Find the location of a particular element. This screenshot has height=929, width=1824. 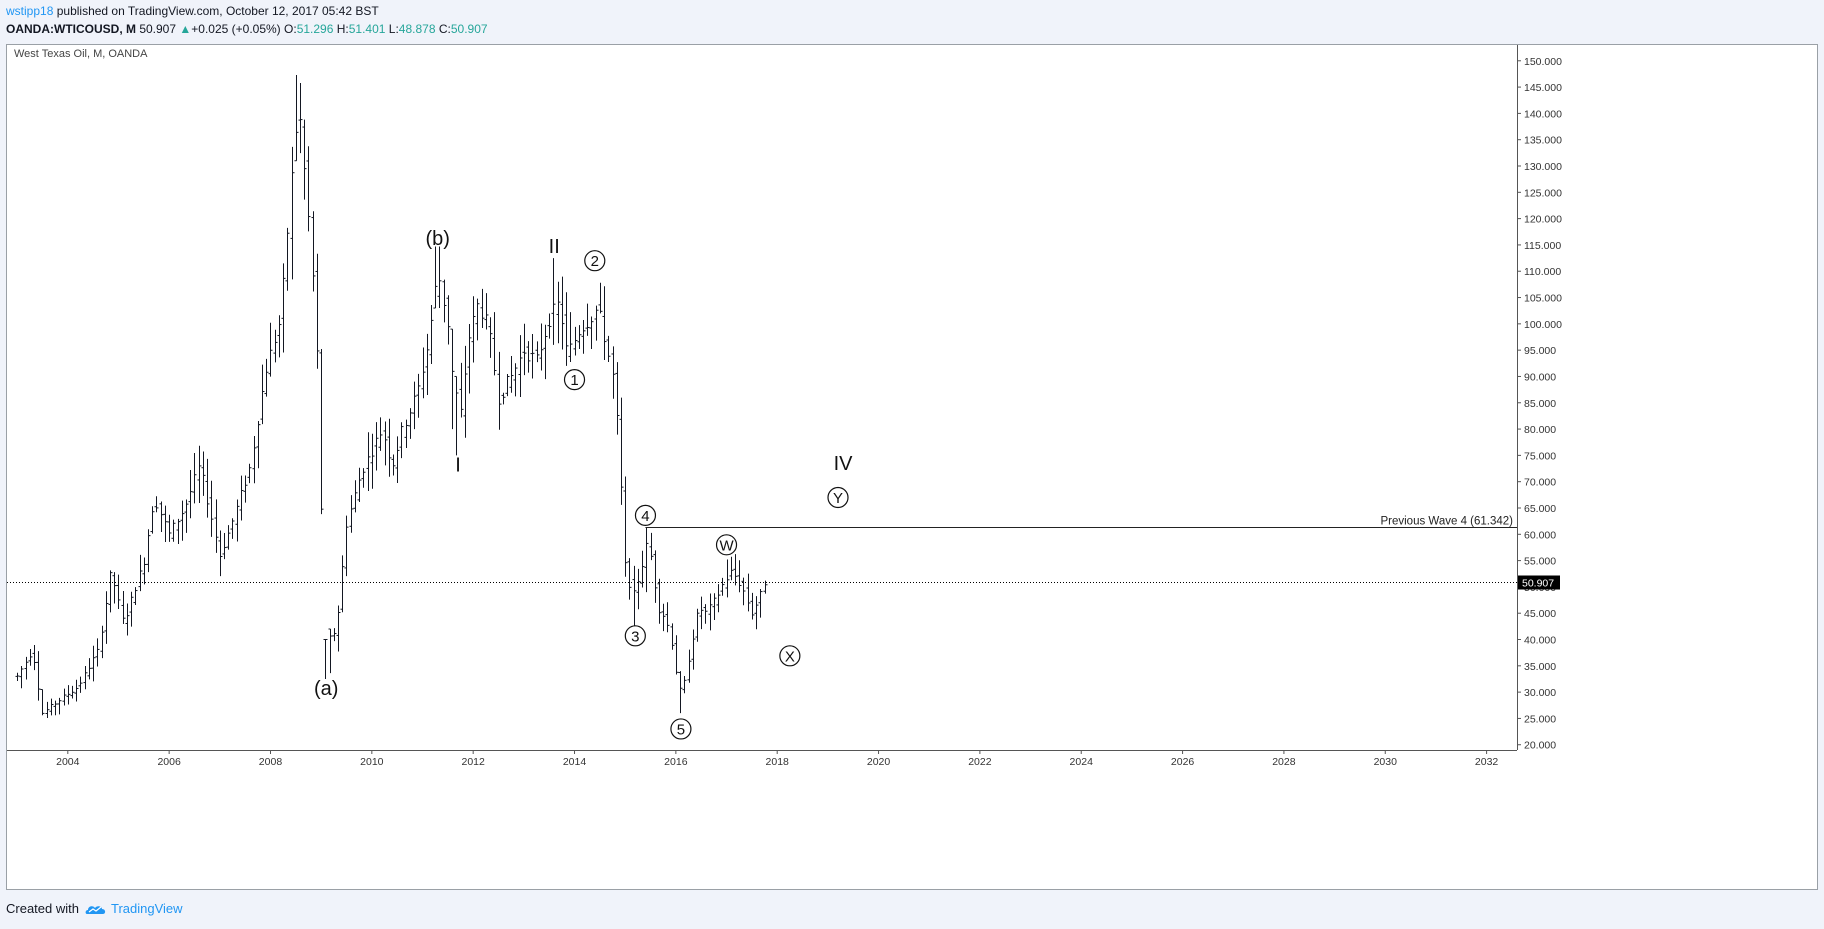

created-with-text: Created with is located at coordinates (42, 908).